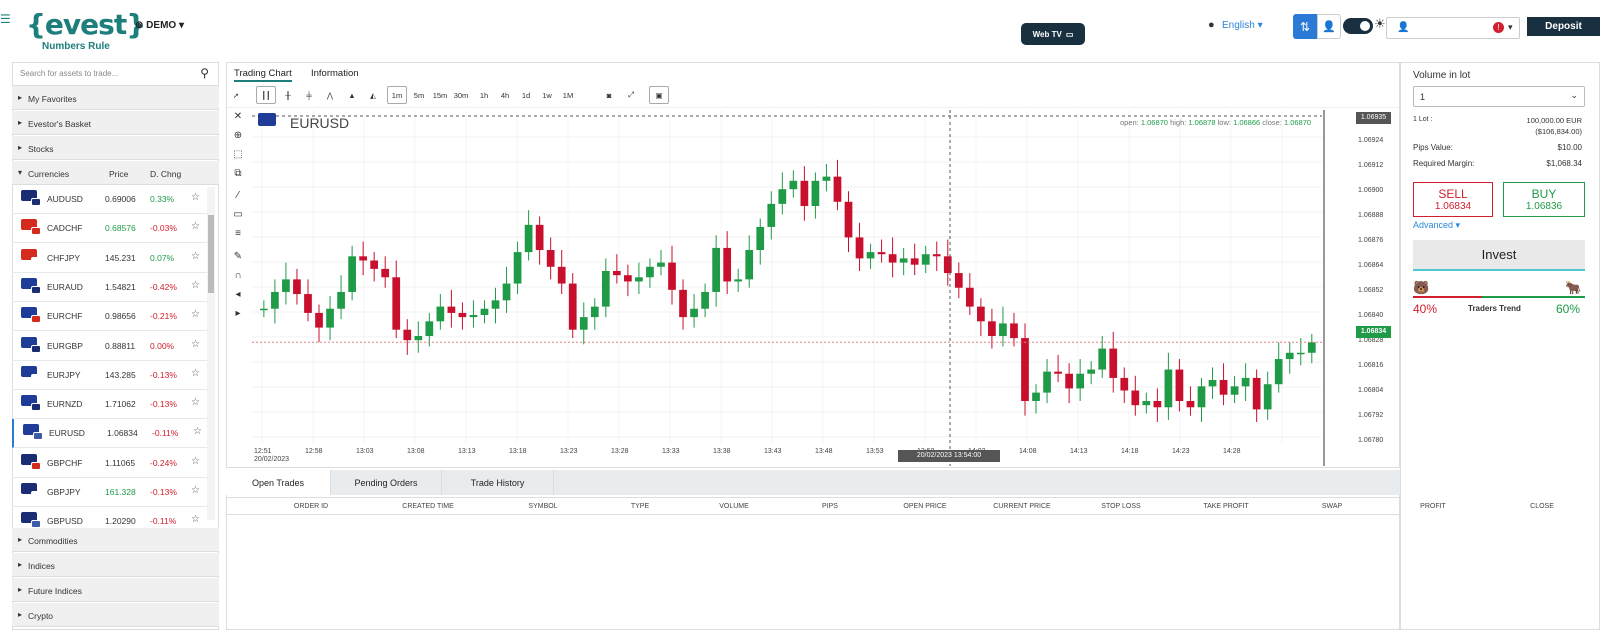  Describe the element at coordinates (115, 123) in the screenshot. I see `section-basket: Evestor's Basket` at that location.